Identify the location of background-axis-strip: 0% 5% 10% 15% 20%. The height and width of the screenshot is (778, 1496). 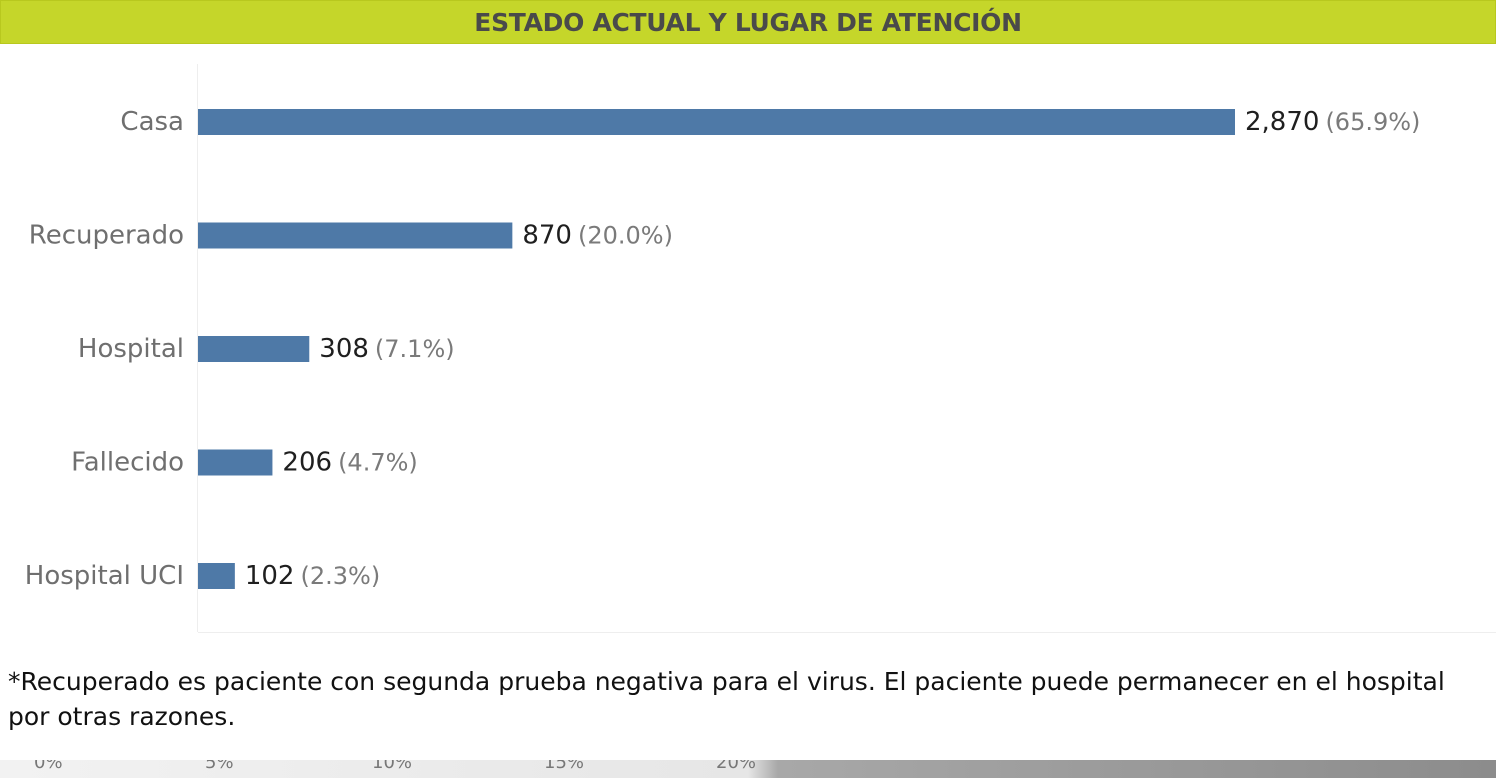
(748, 769).